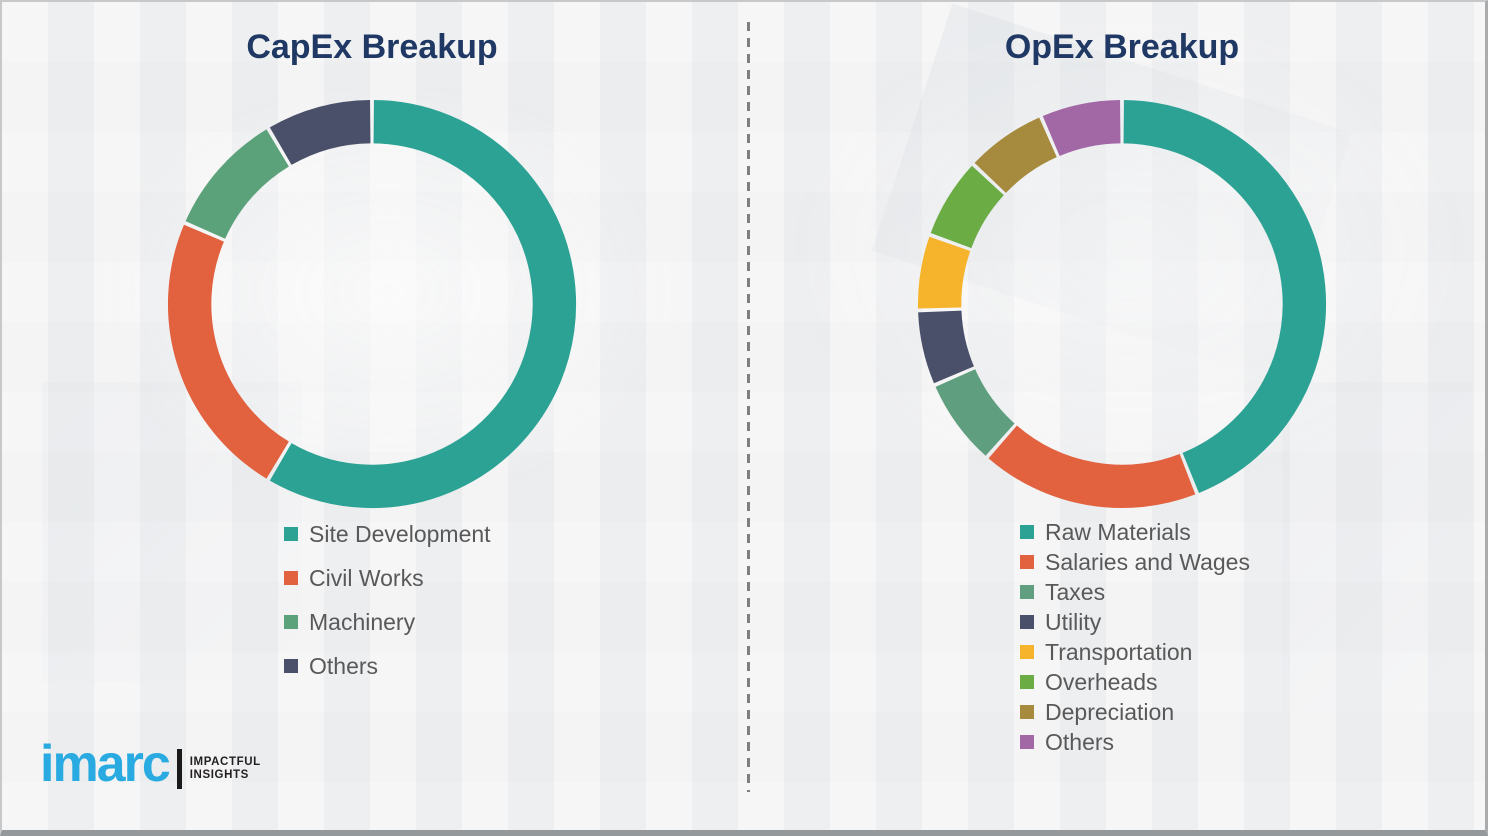 This screenshot has width=1488, height=836. I want to click on imarc-logo-wordmark: imarc, so click(105, 764).